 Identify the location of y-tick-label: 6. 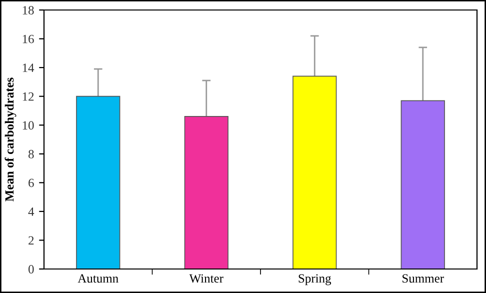
(31, 183).